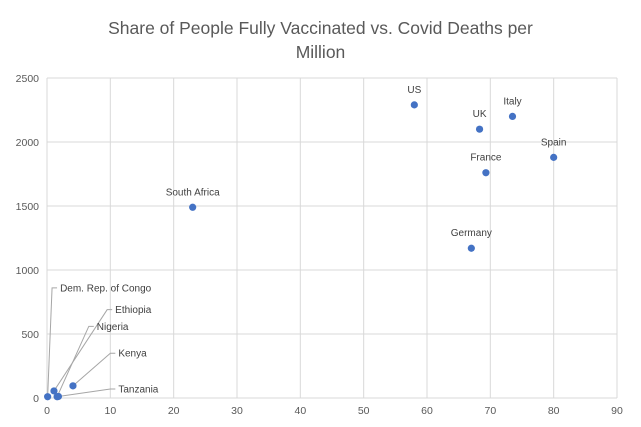 The image size is (641, 427). I want to click on data-label: South Africa, so click(193, 192).